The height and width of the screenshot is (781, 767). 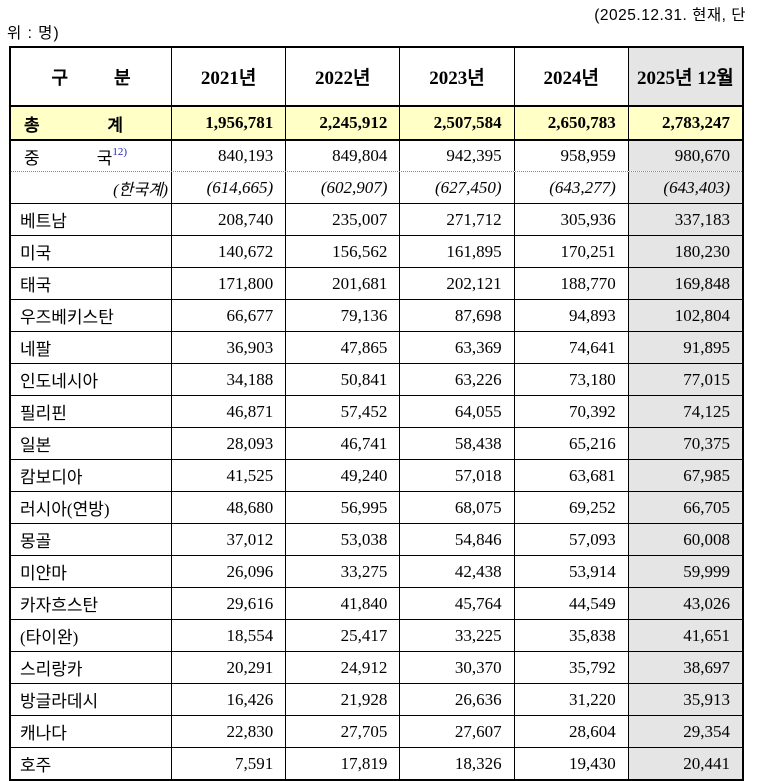 What do you see at coordinates (456, 443) in the screenshot?
I see `cell-japan-col3: 58,438` at bounding box center [456, 443].